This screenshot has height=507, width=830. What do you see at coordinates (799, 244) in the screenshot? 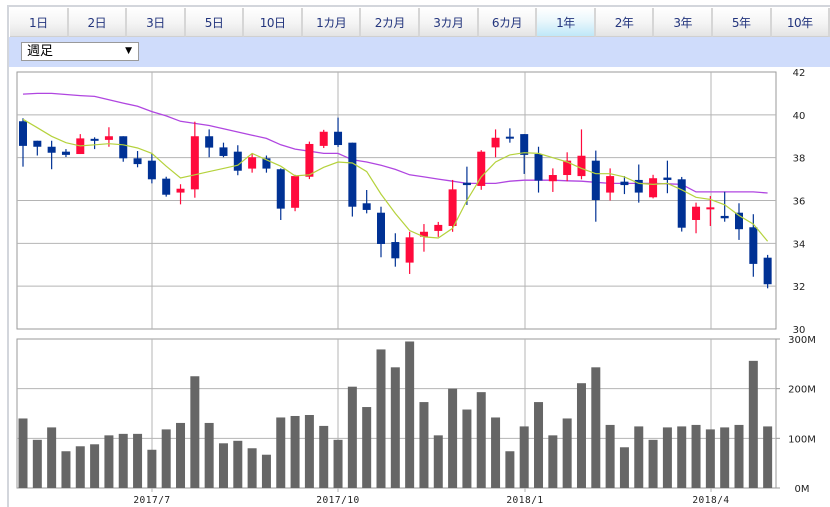
I see `price-tick-label: 34` at bounding box center [799, 244].